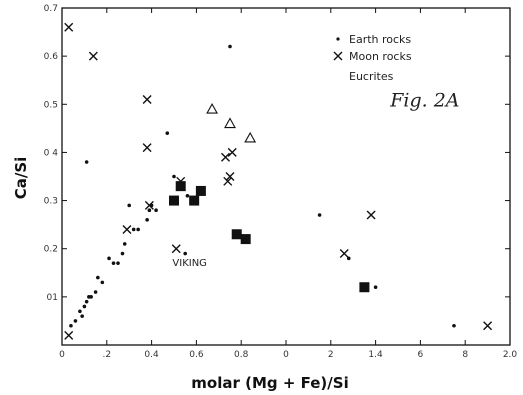  What do you see at coordinates (421, 355) in the screenshot?
I see `x-tick-label: 6` at bounding box center [421, 355].